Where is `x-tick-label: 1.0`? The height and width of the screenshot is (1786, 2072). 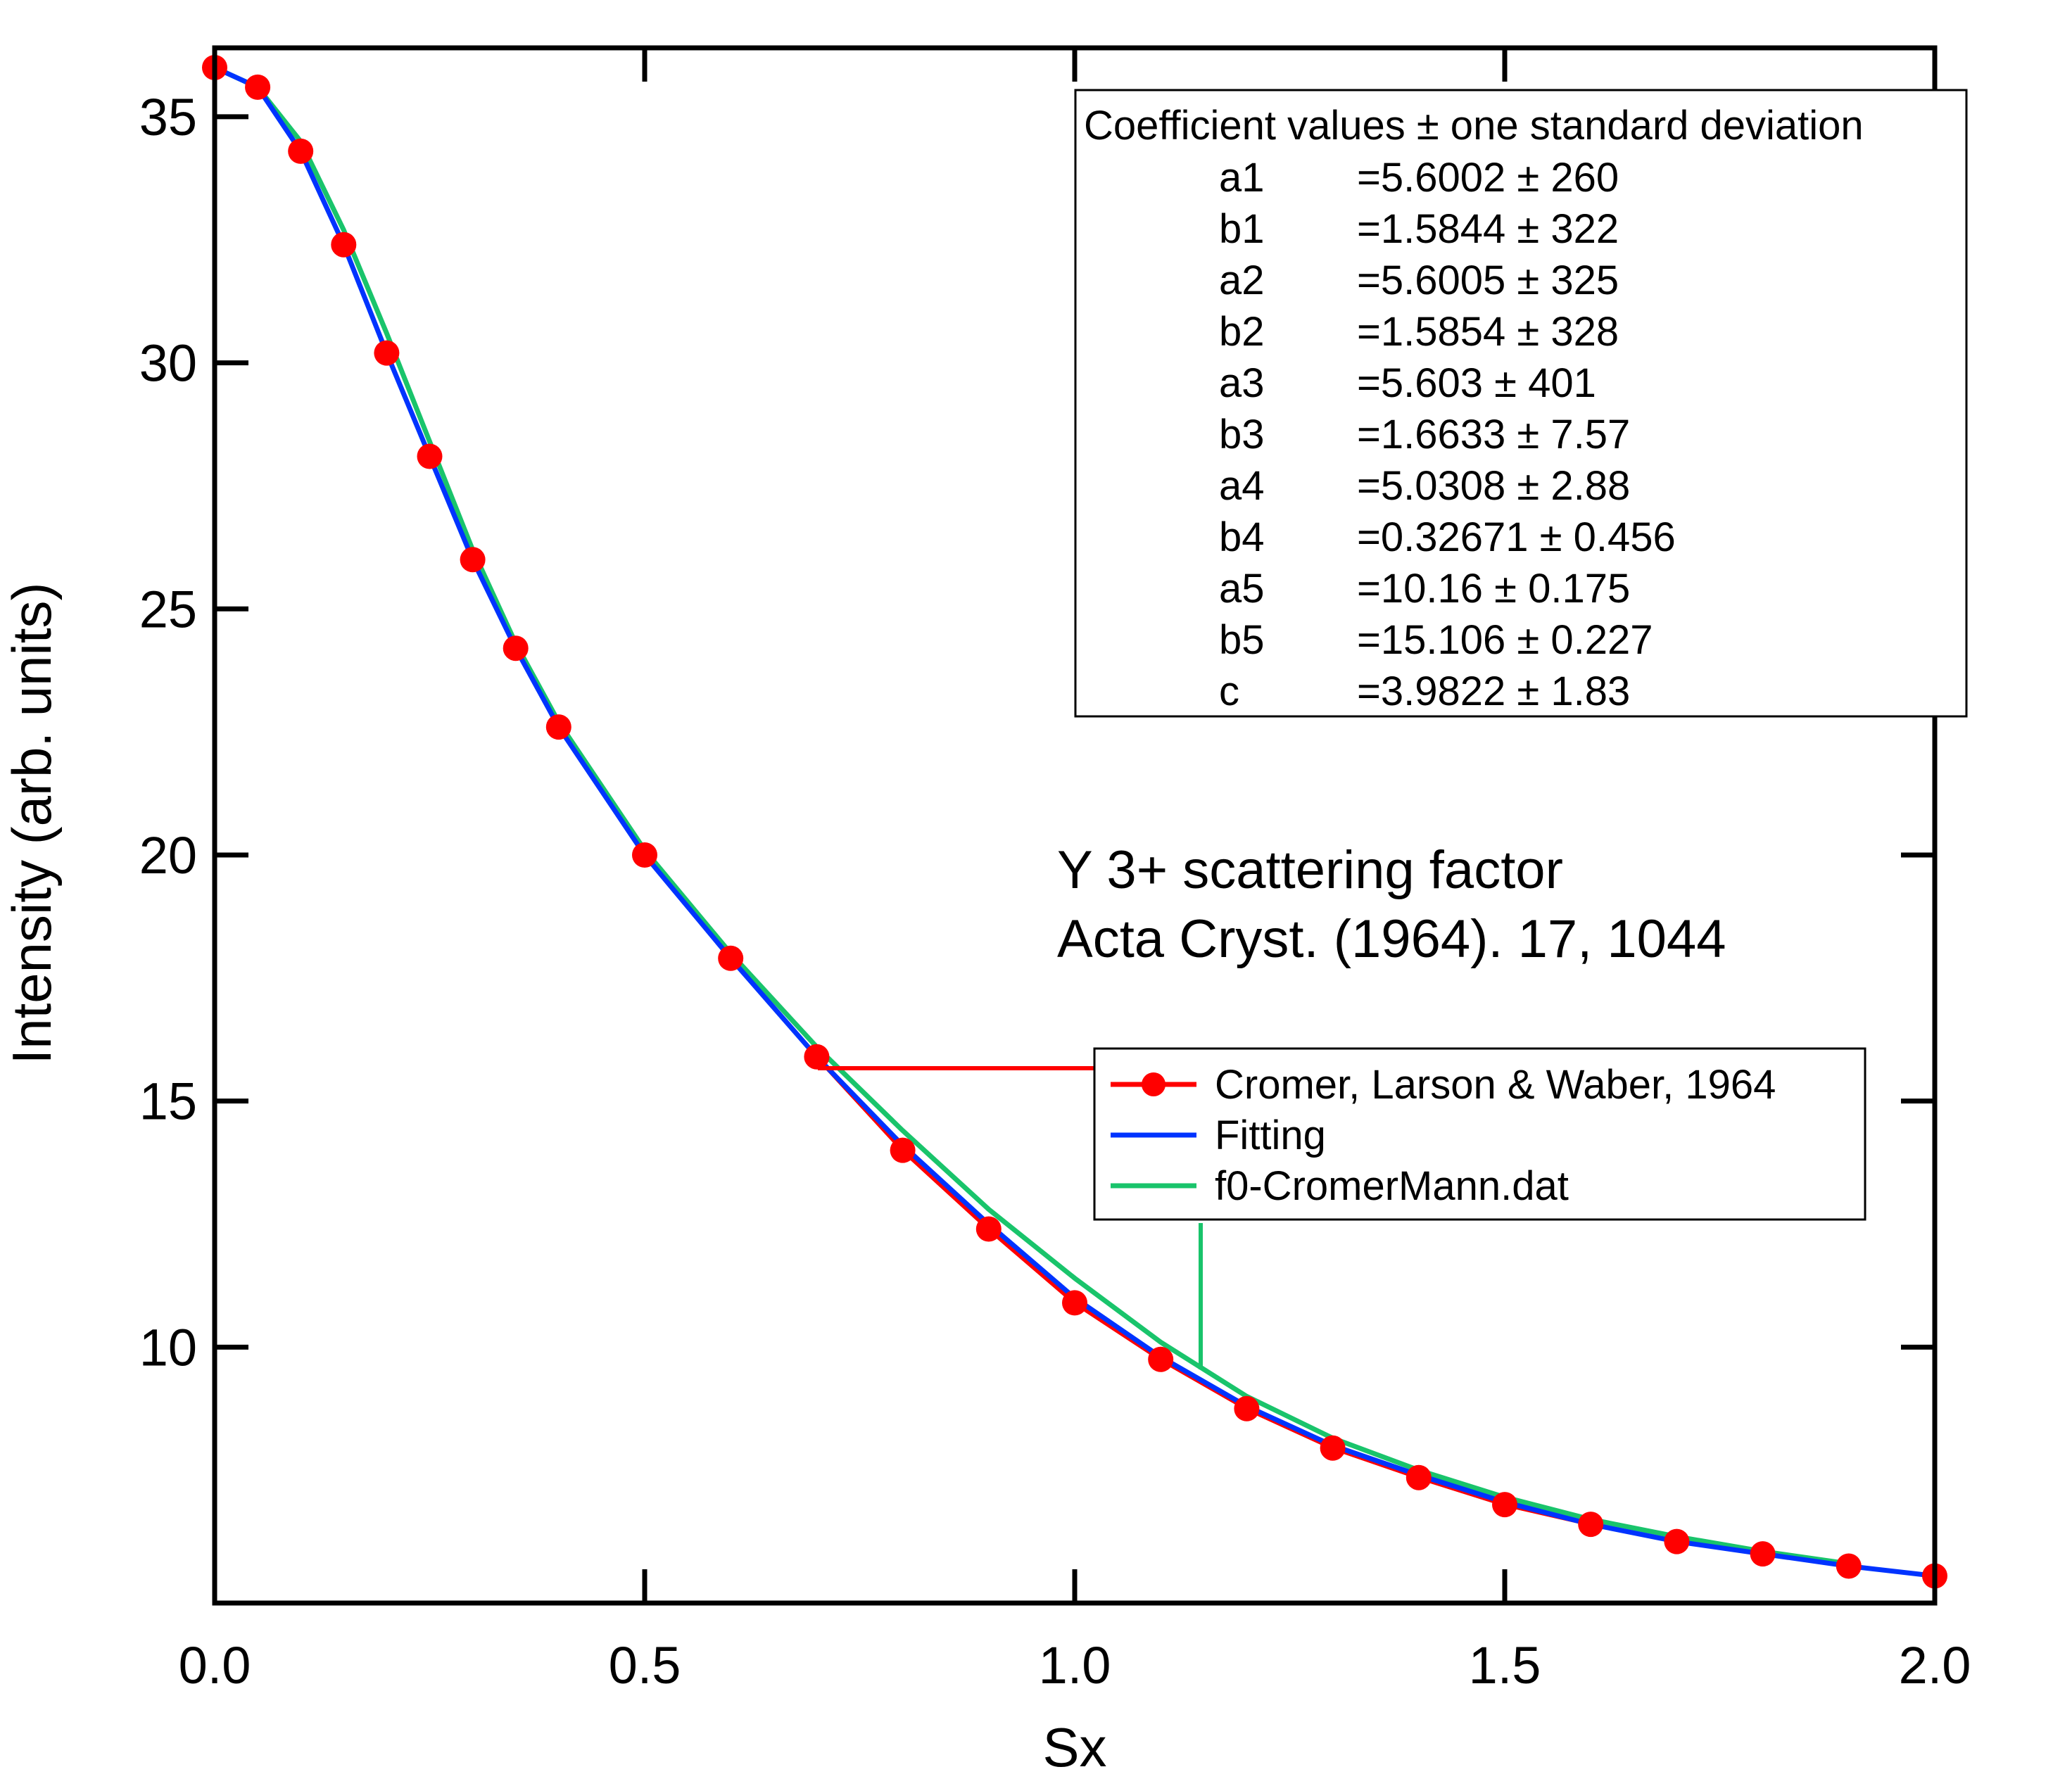 x-tick-label: 1.0 is located at coordinates (1075, 1665).